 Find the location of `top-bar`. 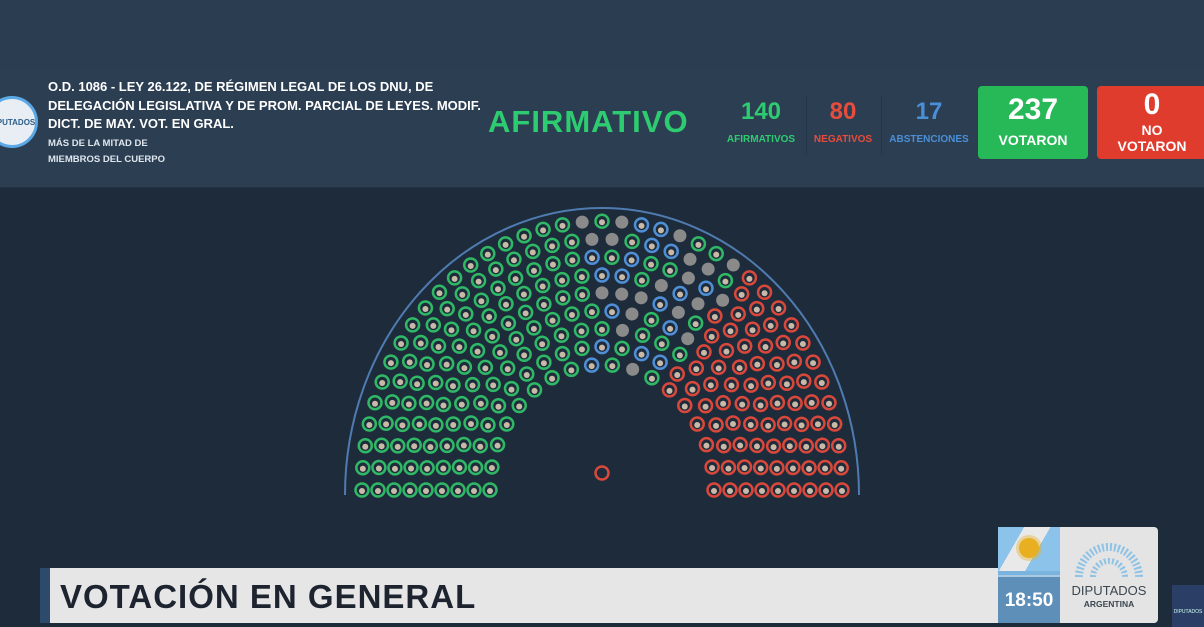

top-bar is located at coordinates (602, 35).